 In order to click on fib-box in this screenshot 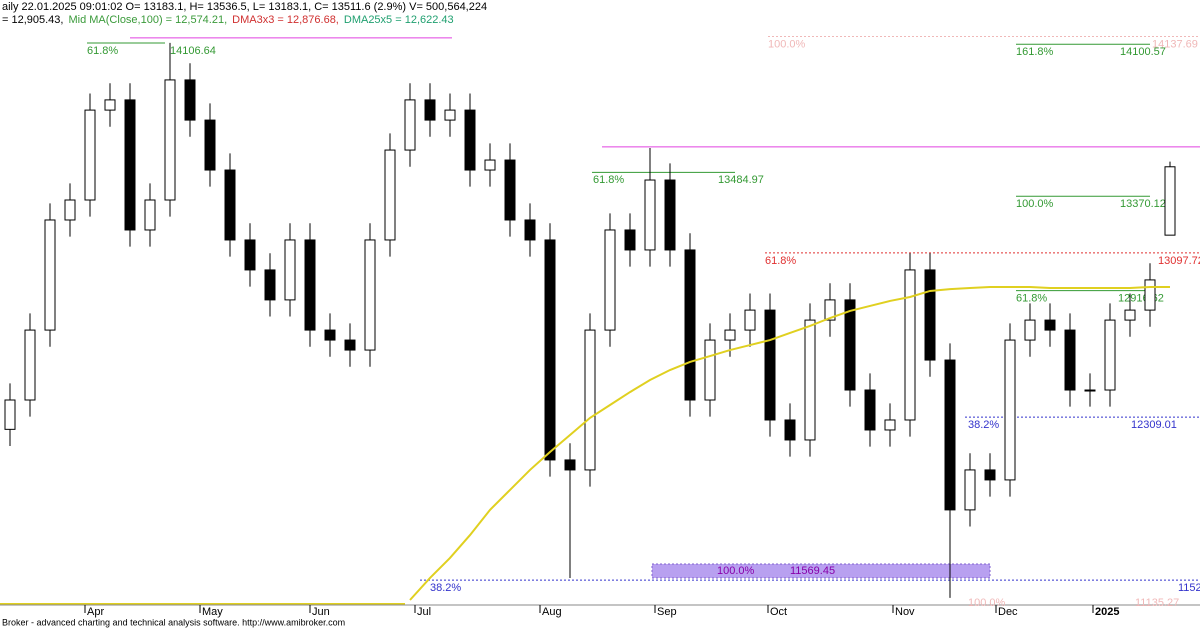, I will do `click(821, 571)`.